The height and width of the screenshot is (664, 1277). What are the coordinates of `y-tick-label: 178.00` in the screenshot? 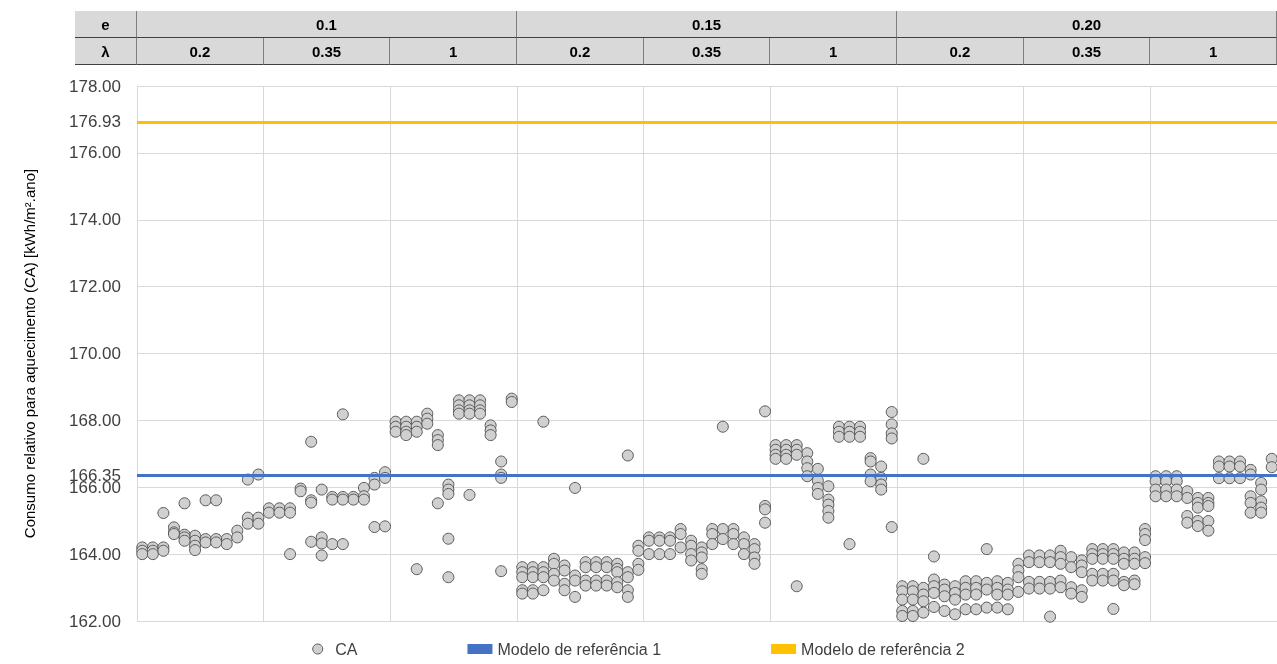 It's located at (95, 86).